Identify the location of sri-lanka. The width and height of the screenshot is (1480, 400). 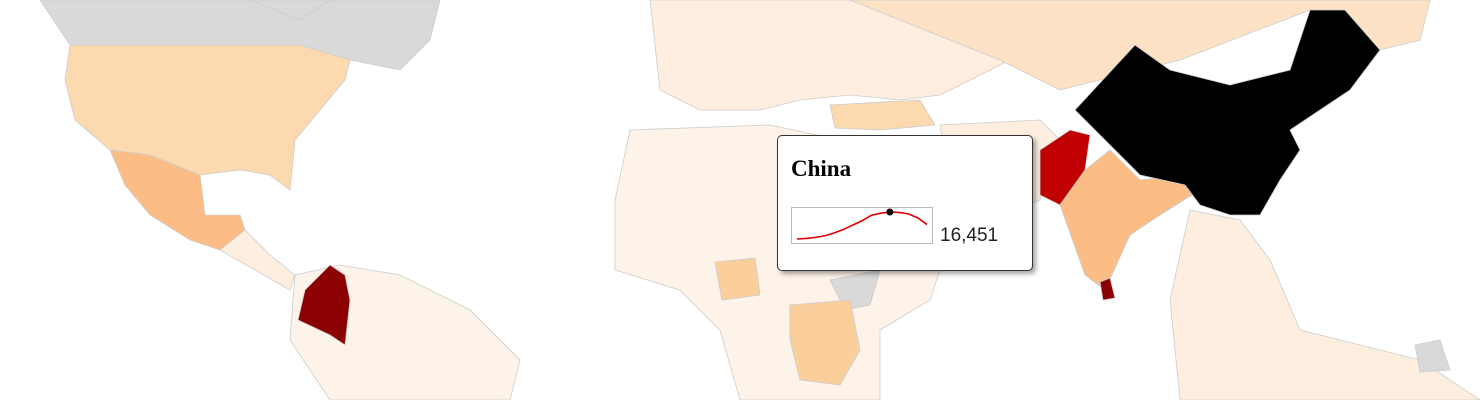
(1107, 289).